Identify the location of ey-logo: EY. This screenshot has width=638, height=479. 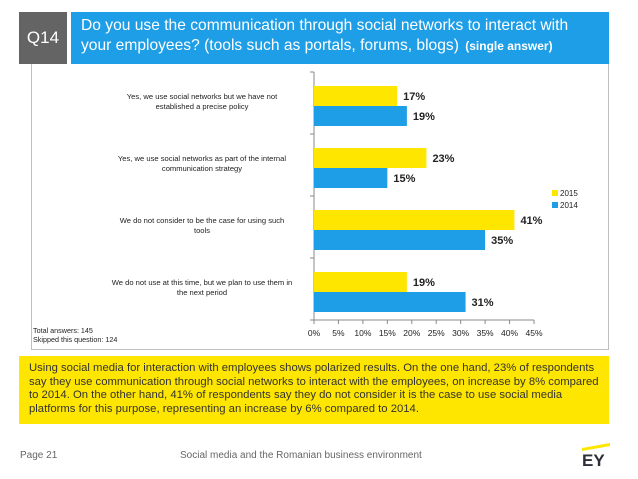
(596, 455).